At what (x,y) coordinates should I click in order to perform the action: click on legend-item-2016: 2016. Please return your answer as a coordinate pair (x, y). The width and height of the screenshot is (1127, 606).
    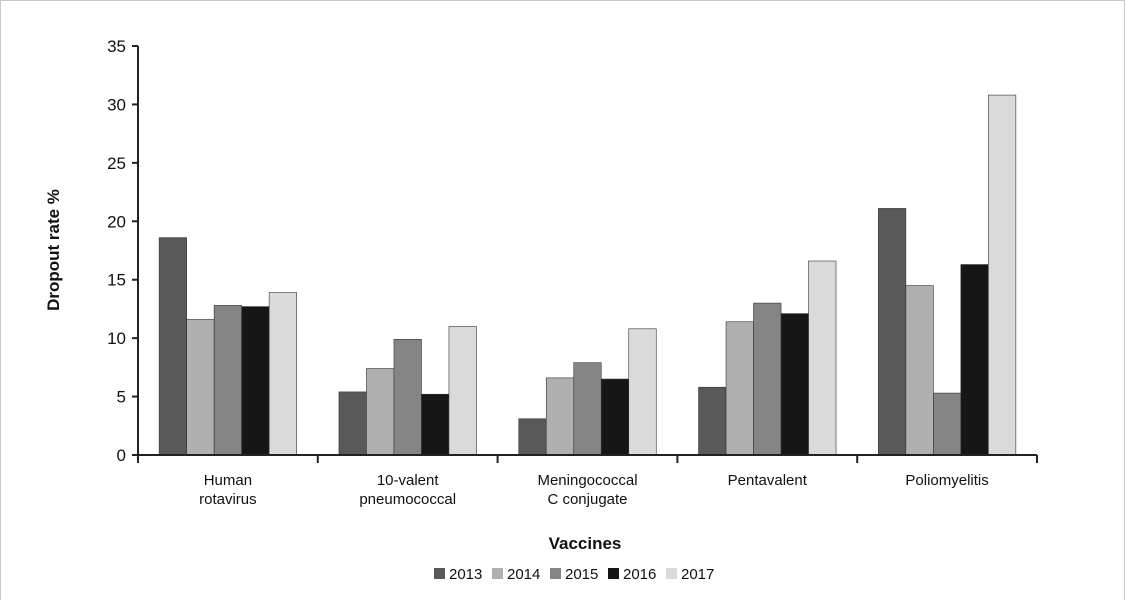
    Looking at the image, I should click on (632, 574).